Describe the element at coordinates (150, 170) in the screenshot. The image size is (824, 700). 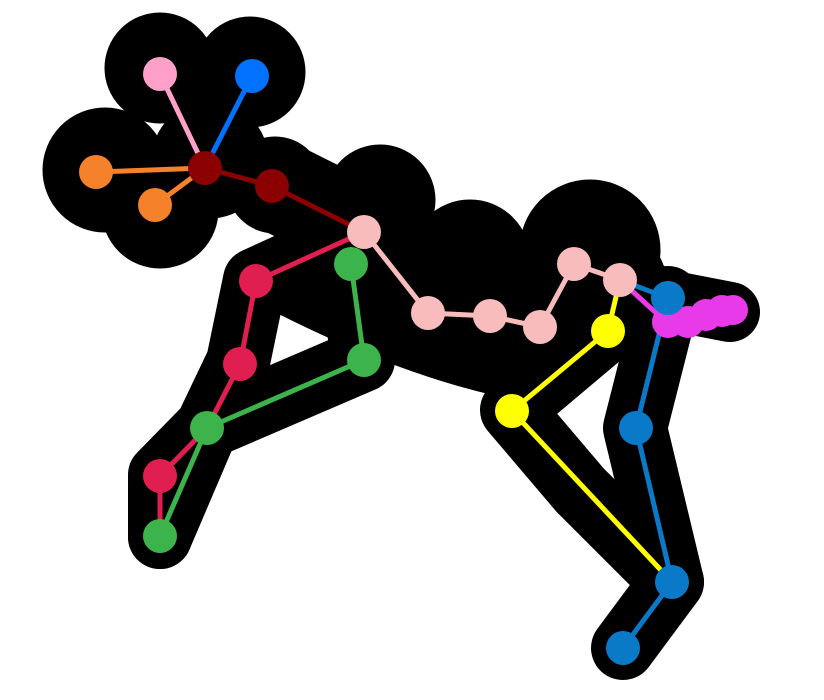
I see `bone-muzzle-upper` at that location.